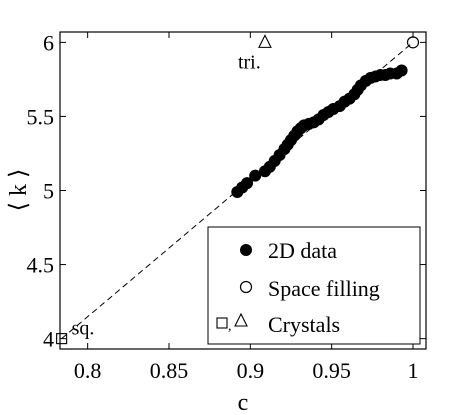 Image resolution: width=469 pixels, height=415 pixels. What do you see at coordinates (265, 41) in the screenshot?
I see `crystal-triangle-point` at bounding box center [265, 41].